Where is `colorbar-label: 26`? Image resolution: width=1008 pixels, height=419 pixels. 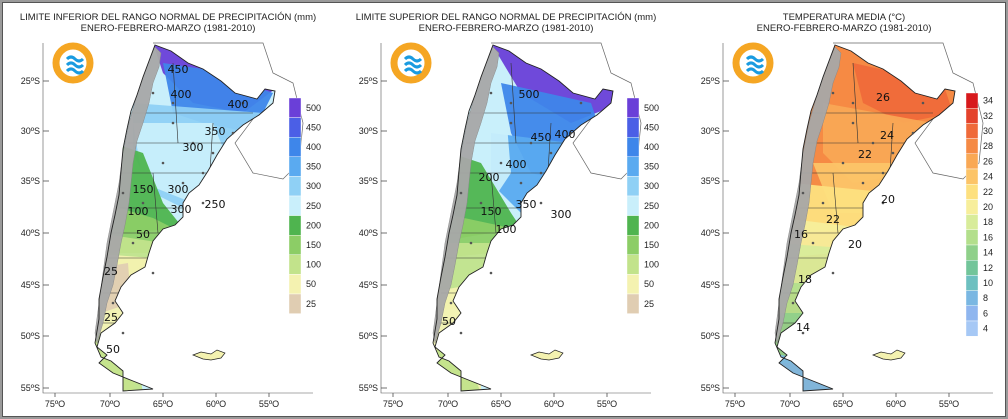 colorbar-label: 26 is located at coordinates (988, 161).